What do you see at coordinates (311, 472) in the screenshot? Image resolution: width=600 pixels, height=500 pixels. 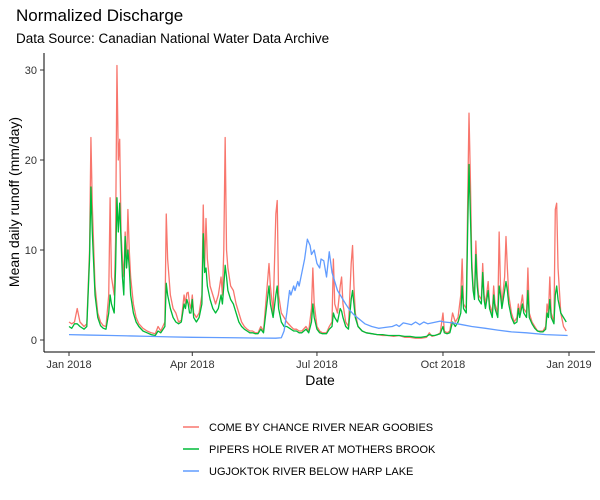 I see `legend-label-3: UGJOKTOK RIVER BELOW HARP LAKE` at bounding box center [311, 472].